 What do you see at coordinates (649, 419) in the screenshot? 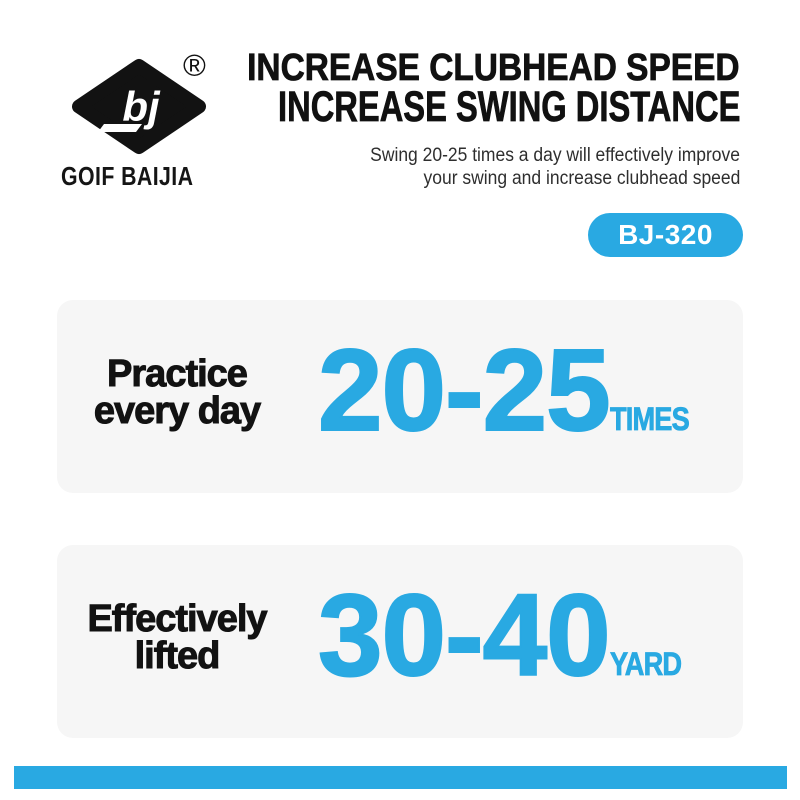
I see `stat-unit: TIMES` at bounding box center [649, 419].